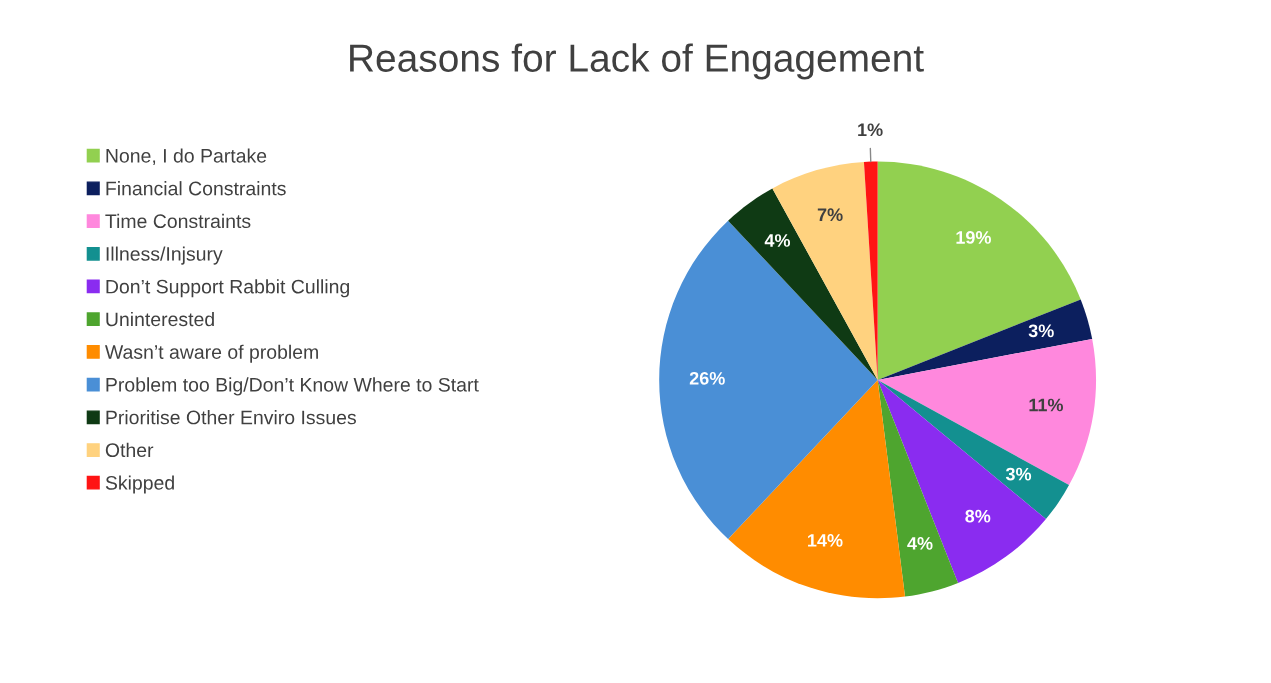  Describe the element at coordinates (973, 237) in the screenshot. I see `data-label: 19%` at that location.